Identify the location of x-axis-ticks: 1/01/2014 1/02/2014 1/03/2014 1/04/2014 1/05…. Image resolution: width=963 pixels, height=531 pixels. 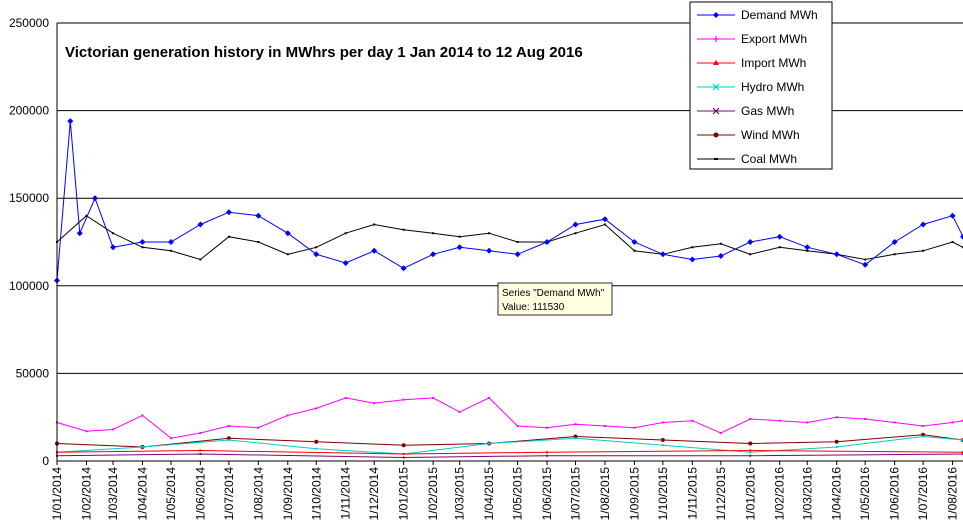
(505, 490).